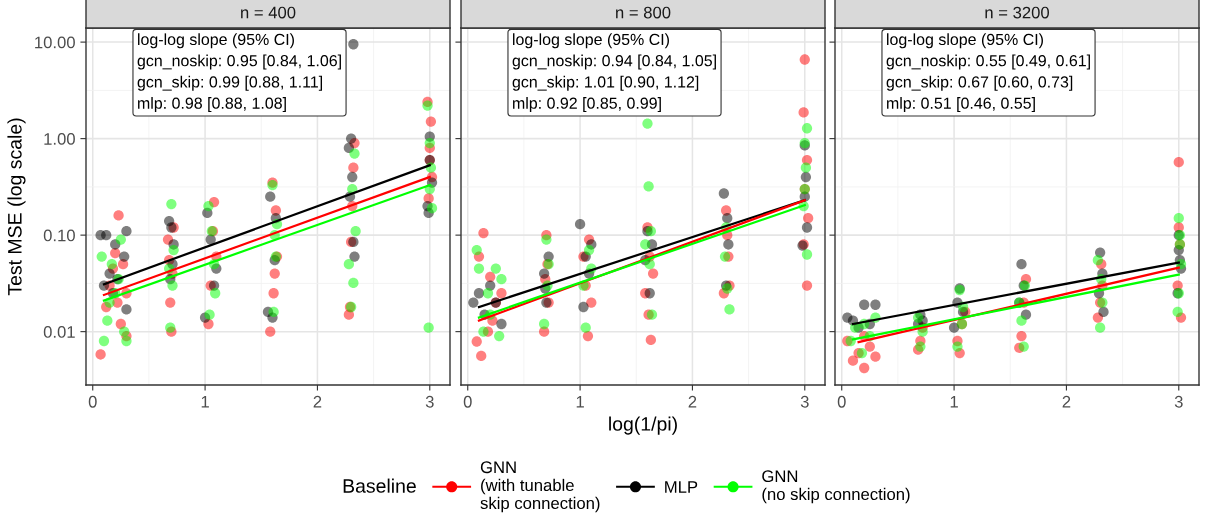 The image size is (1206, 524). Describe the element at coordinates (268, 12) in the screenshot. I see `chart-title: n = 400` at that location.